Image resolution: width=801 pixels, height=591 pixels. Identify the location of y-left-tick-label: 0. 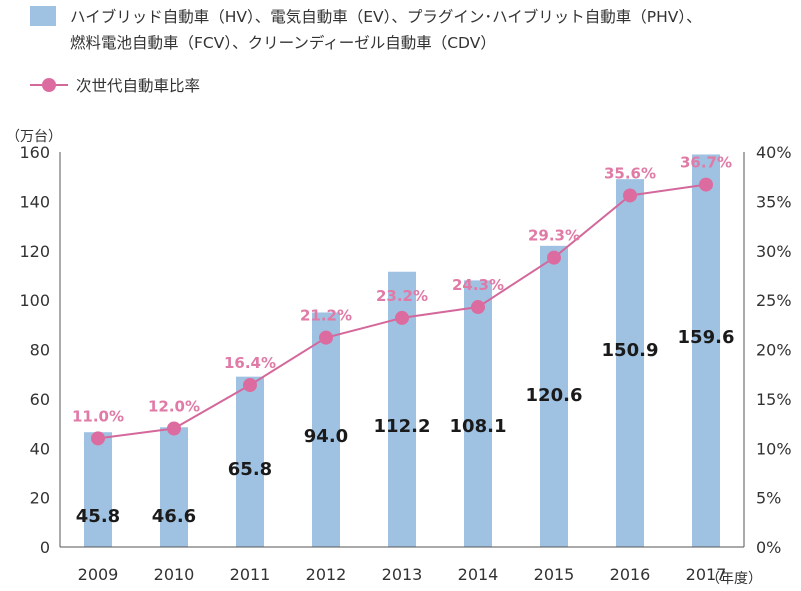
(45, 547).